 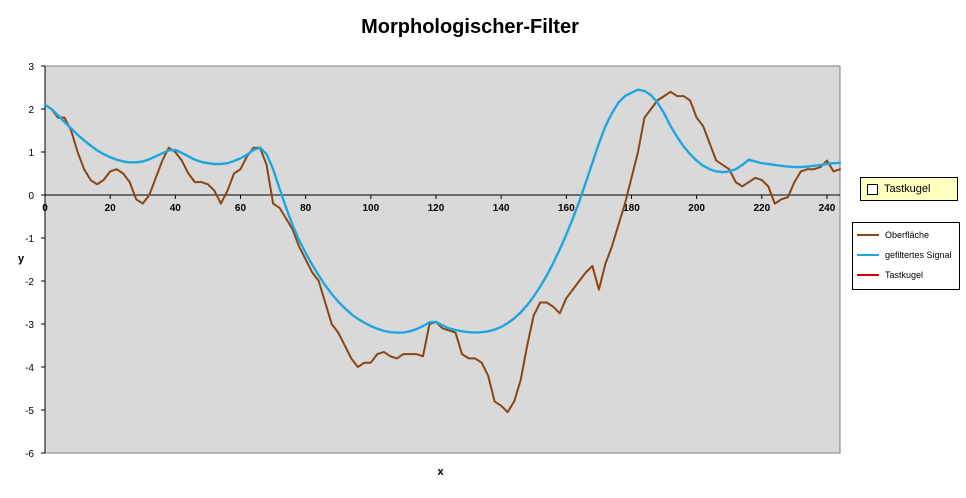 I want to click on x-tick-label: 240, so click(x=827, y=208).